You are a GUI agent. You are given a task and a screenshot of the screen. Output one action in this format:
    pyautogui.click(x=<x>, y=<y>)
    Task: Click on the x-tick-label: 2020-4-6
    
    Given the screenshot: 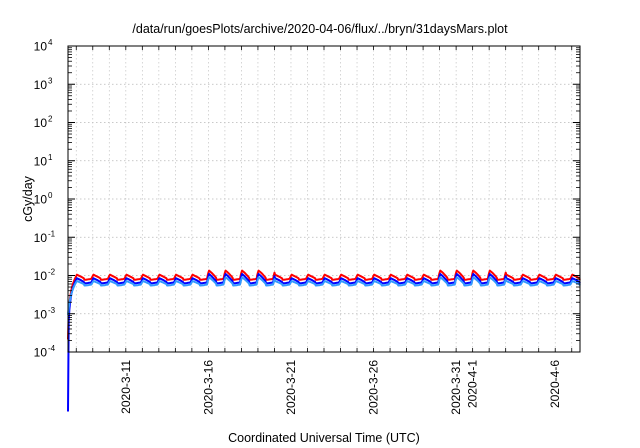 What is the action you would take?
    pyautogui.click(x=555, y=384)
    